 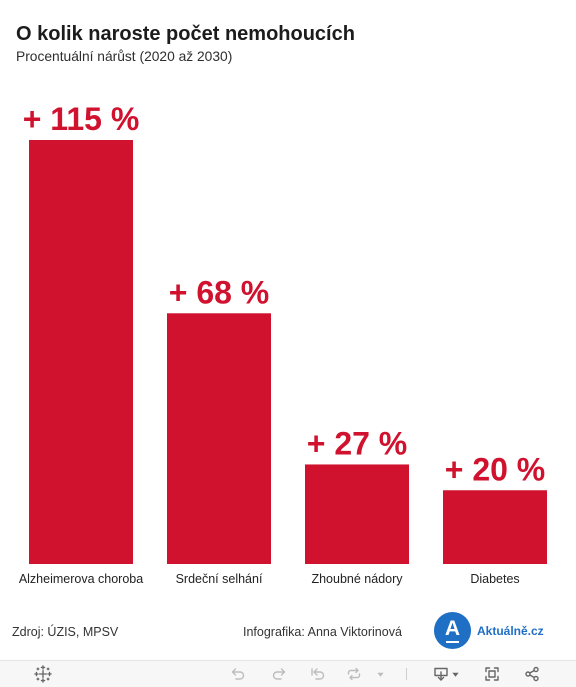 What do you see at coordinates (495, 527) in the screenshot?
I see `bar-diabetes` at bounding box center [495, 527].